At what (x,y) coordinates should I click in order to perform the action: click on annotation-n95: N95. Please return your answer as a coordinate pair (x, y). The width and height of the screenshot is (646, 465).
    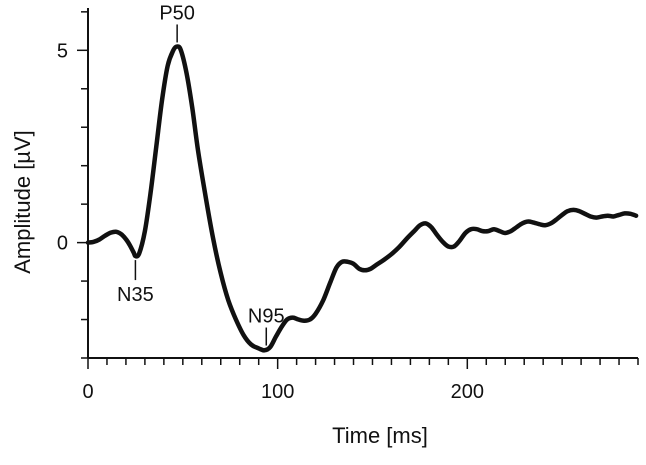
    Looking at the image, I should click on (266, 326).